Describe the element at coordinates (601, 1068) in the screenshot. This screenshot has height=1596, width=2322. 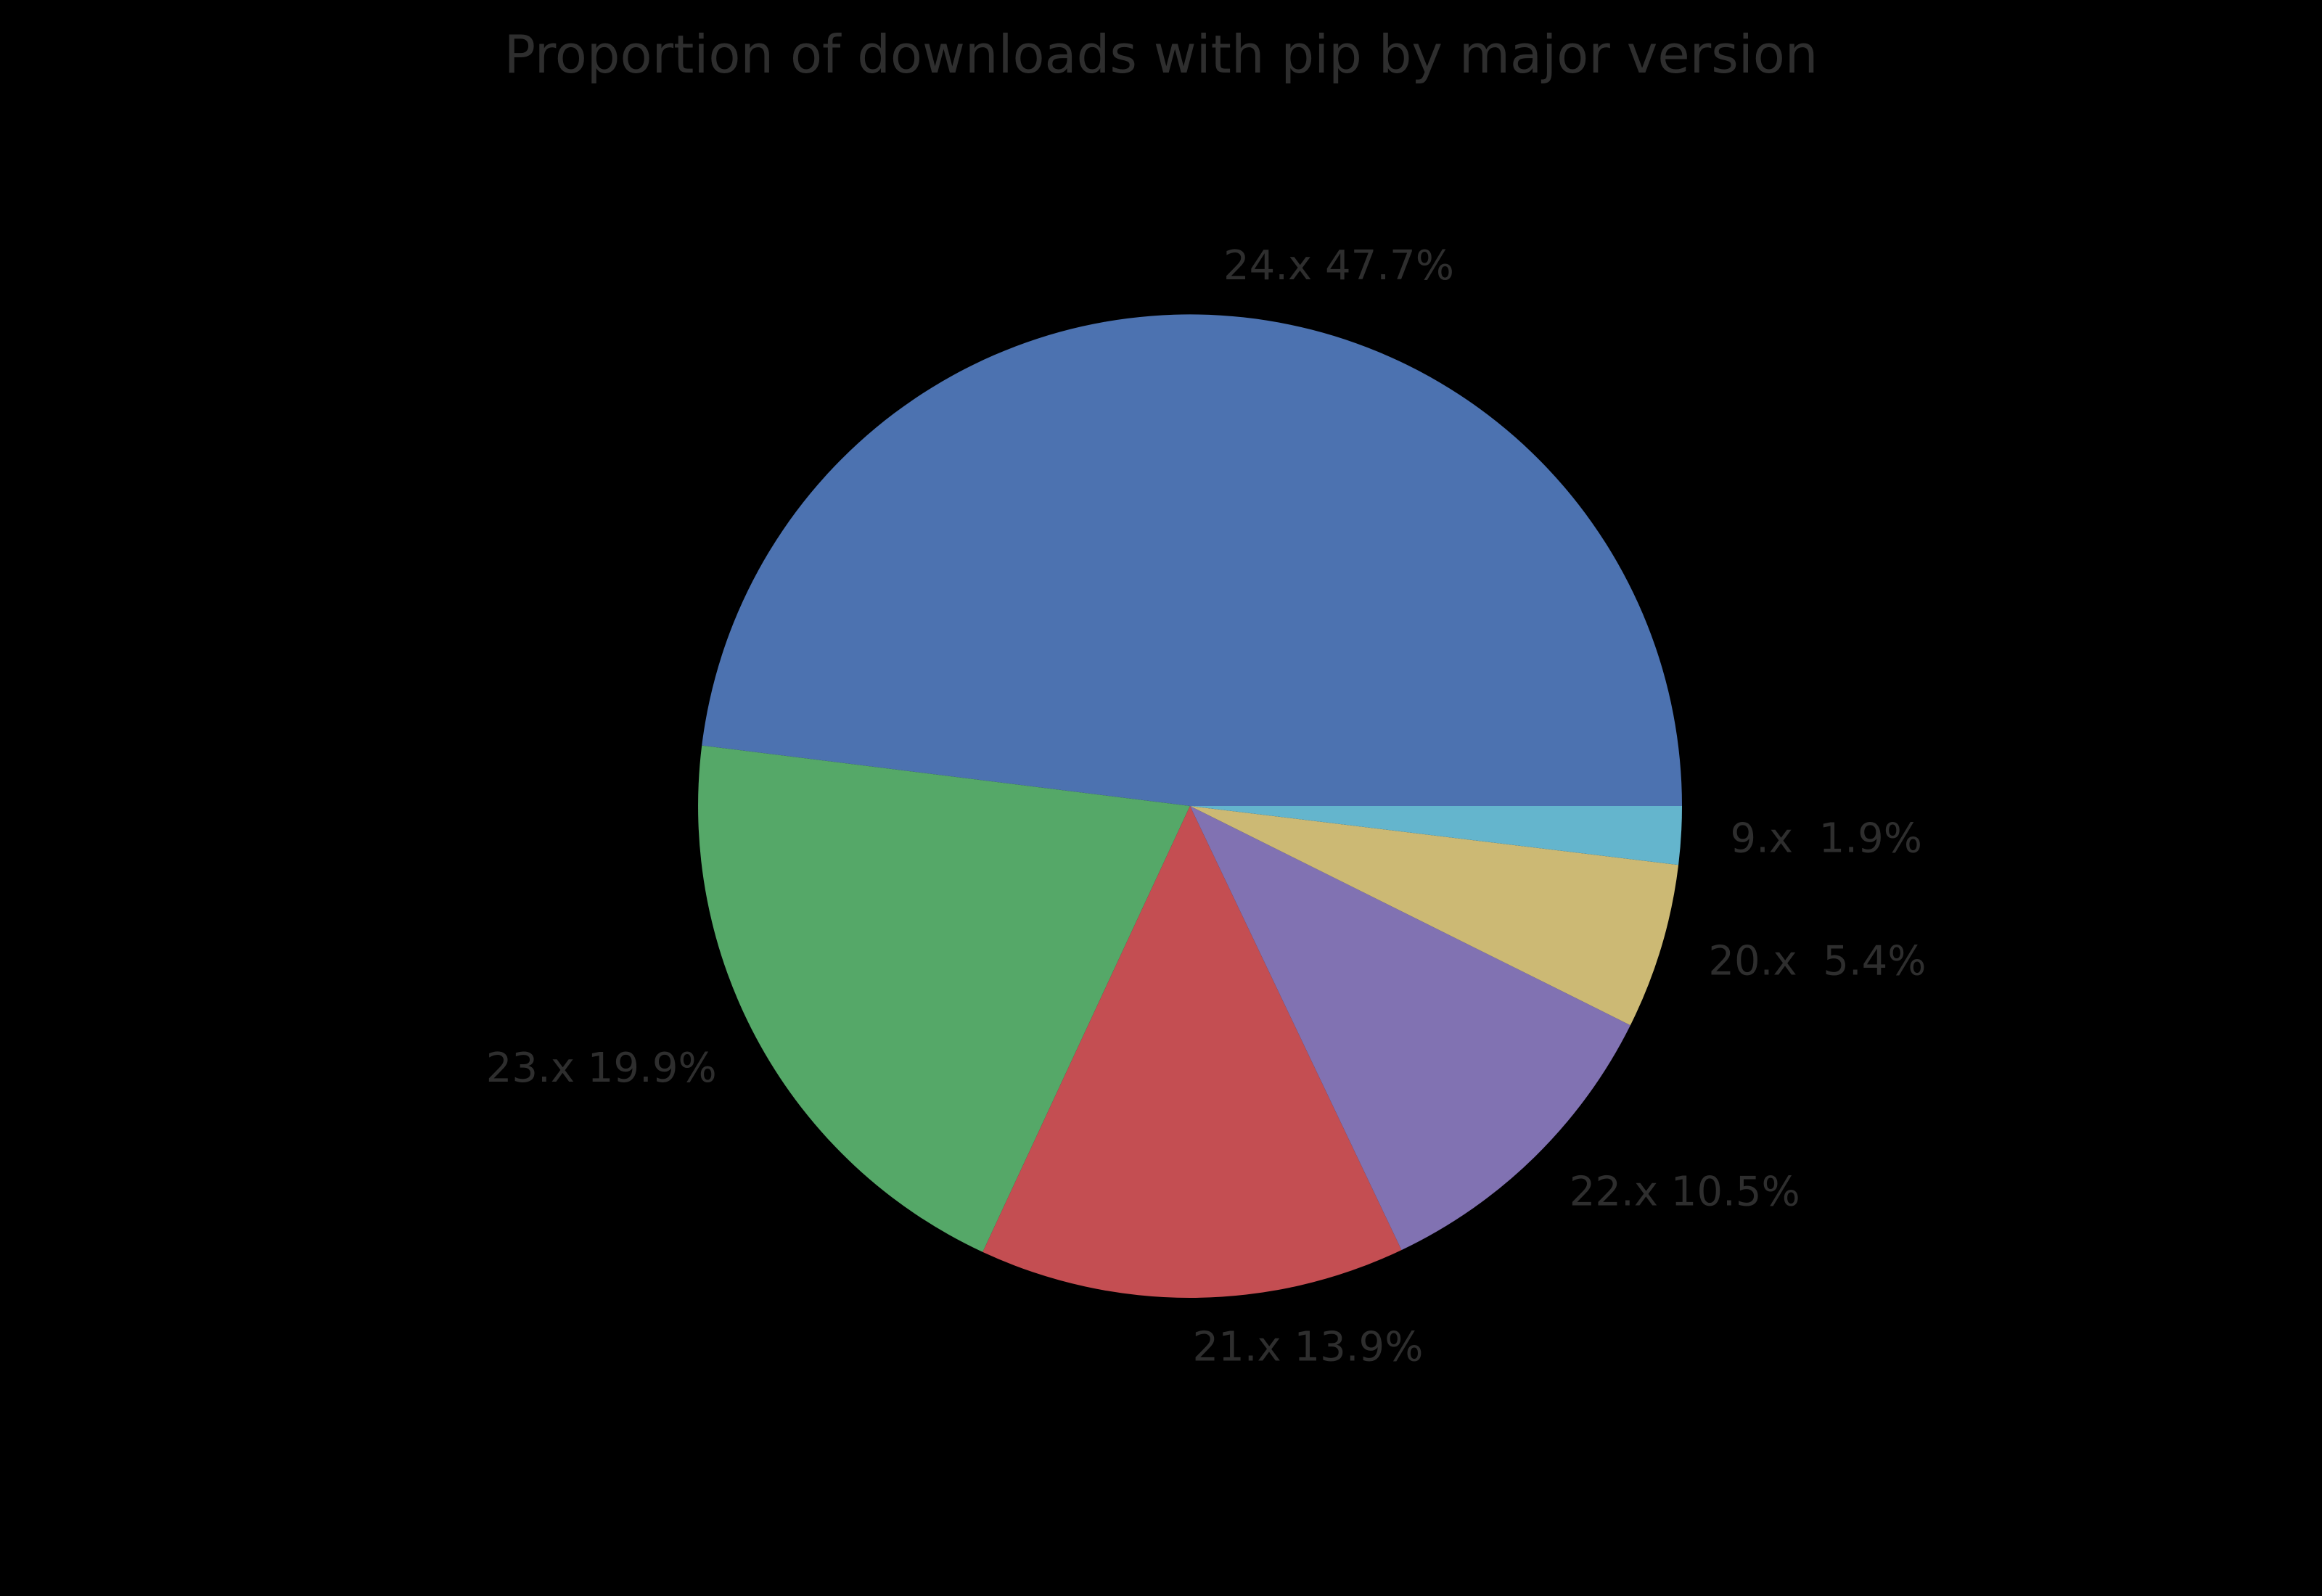
I see `pie-label-23x: 23.x 19.9%` at that location.